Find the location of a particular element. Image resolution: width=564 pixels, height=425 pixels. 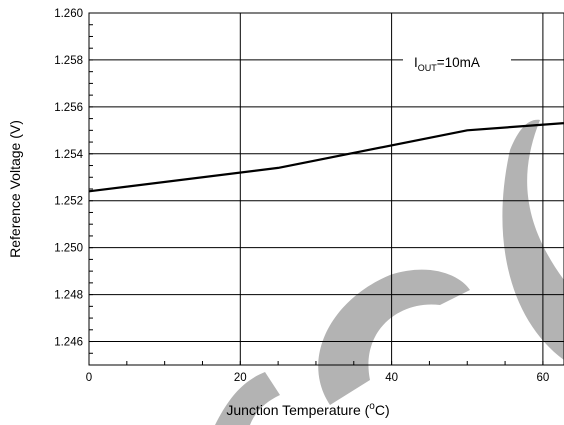

svg-text: IOUT=10mA is located at coordinates (447, 64).